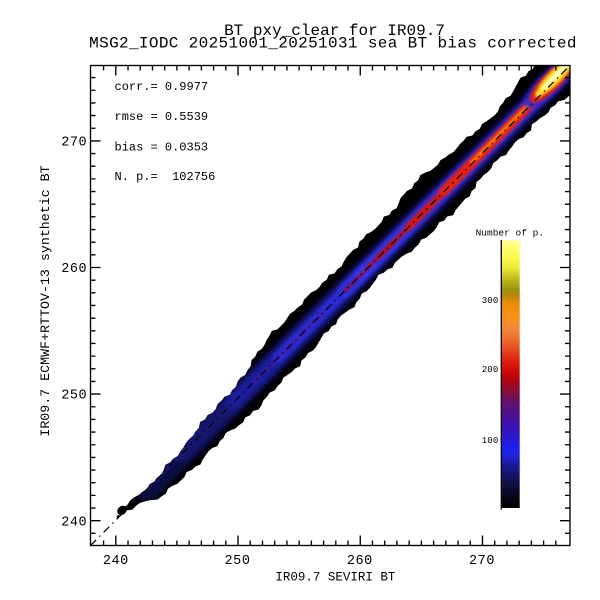 Image resolution: width=600 pixels, height=600 pixels. I want to click on svg-text: 100, so click(490, 441).